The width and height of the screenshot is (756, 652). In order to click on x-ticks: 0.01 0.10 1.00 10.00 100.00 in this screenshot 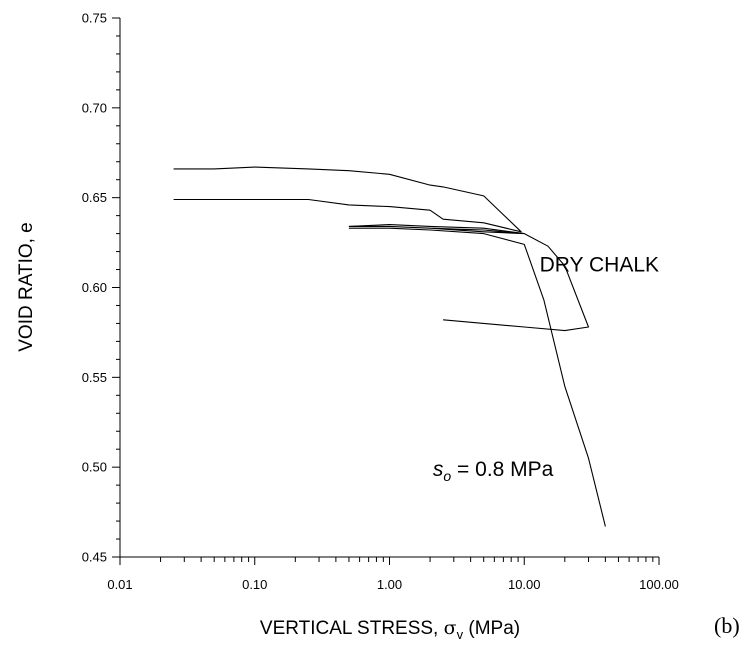, I will do `click(393, 574)`.